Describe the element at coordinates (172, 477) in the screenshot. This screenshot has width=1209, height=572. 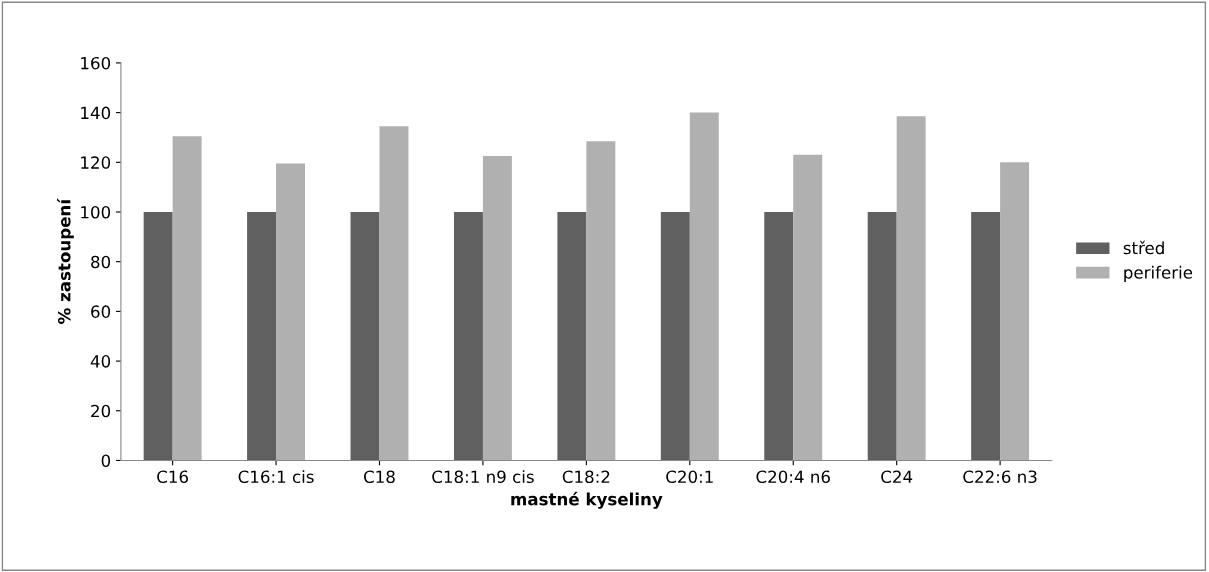
I see `x-tick-label: C16` at that location.